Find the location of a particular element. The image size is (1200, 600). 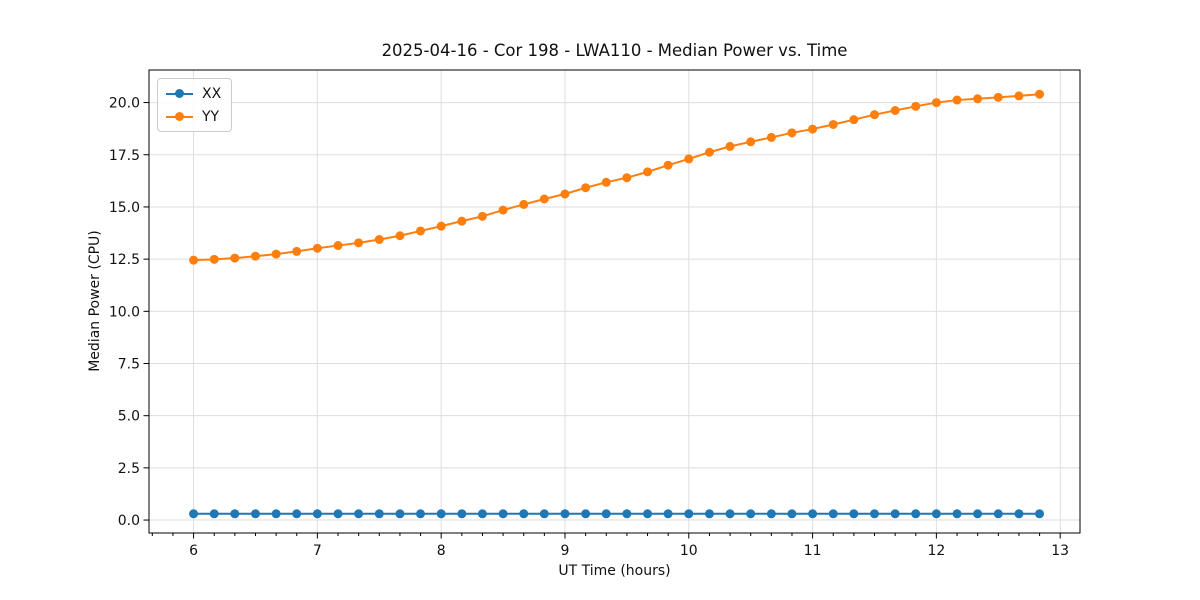

y-tick-label: 20.0 is located at coordinates (124, 104).